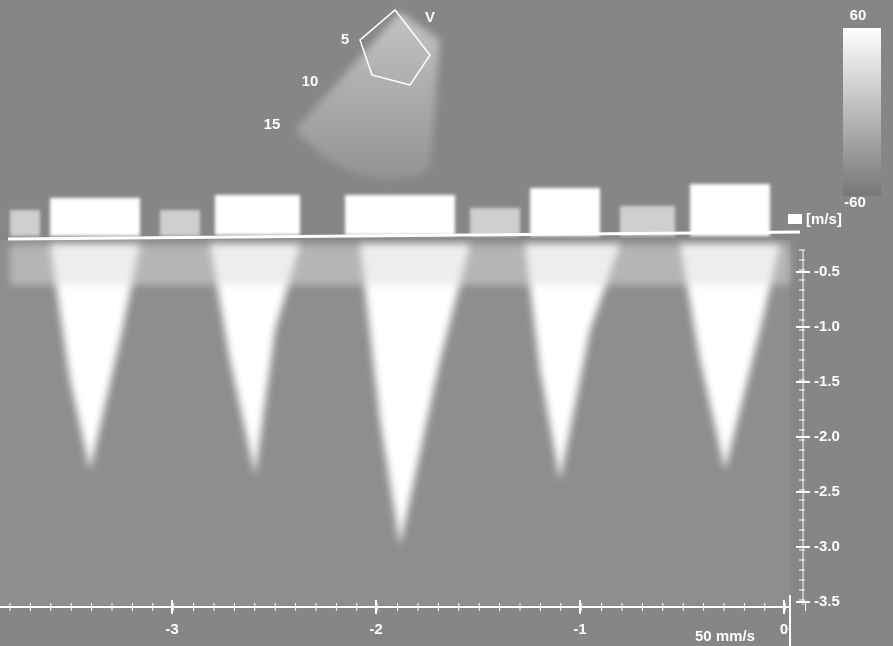 Image resolution: width=893 pixels, height=646 pixels. What do you see at coordinates (430, 17) in the screenshot?
I see `sector-marker: V` at bounding box center [430, 17].